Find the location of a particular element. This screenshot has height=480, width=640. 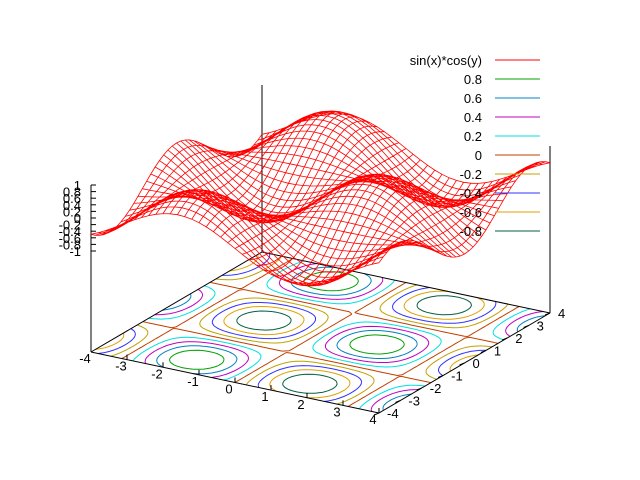

y-tick-label: 4 is located at coordinates (561, 313).